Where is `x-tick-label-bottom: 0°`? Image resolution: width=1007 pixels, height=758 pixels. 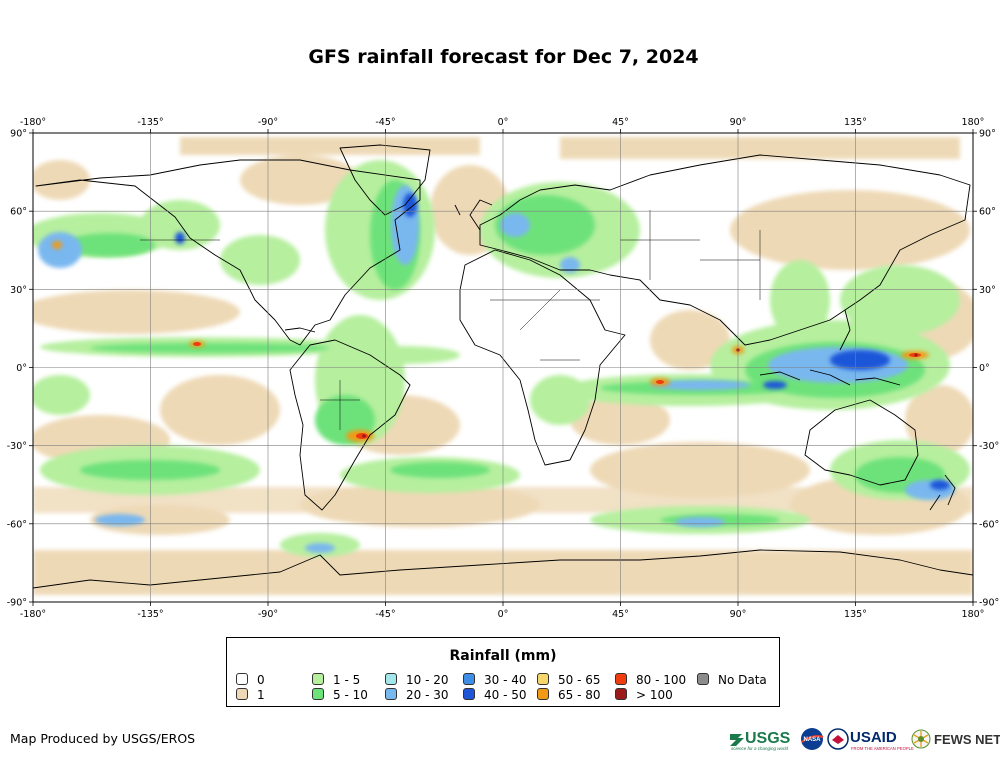 x-tick-label-bottom: 0° is located at coordinates (503, 614).